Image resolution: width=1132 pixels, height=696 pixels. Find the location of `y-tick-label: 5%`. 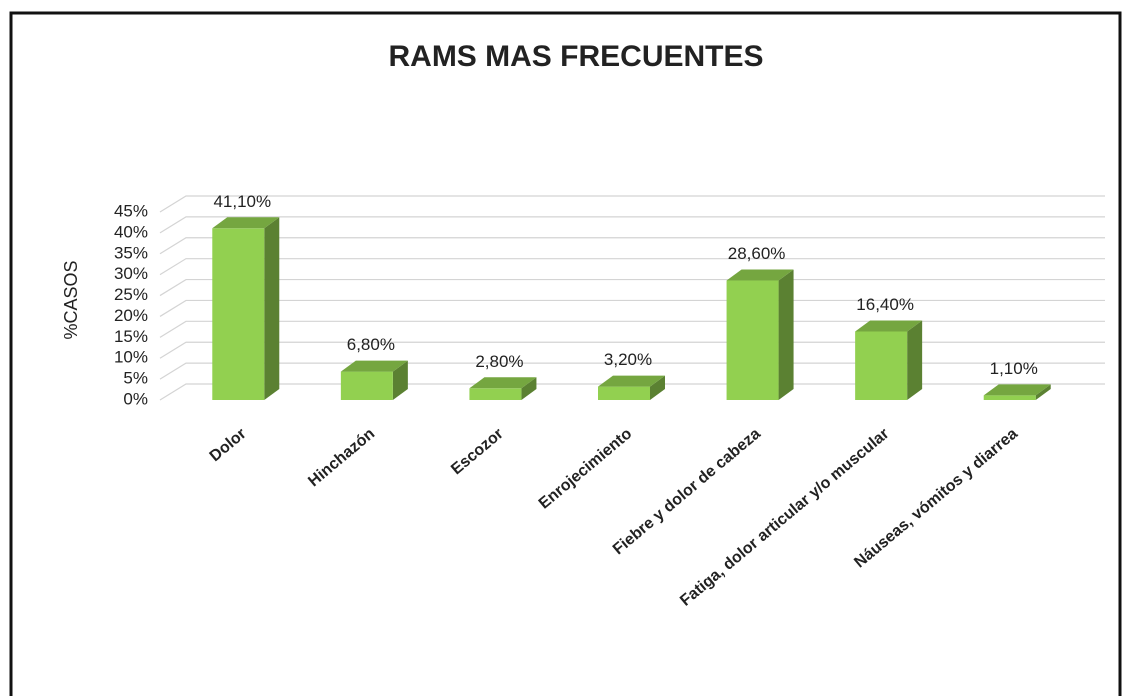

y-tick-label: 5% is located at coordinates (135, 378).